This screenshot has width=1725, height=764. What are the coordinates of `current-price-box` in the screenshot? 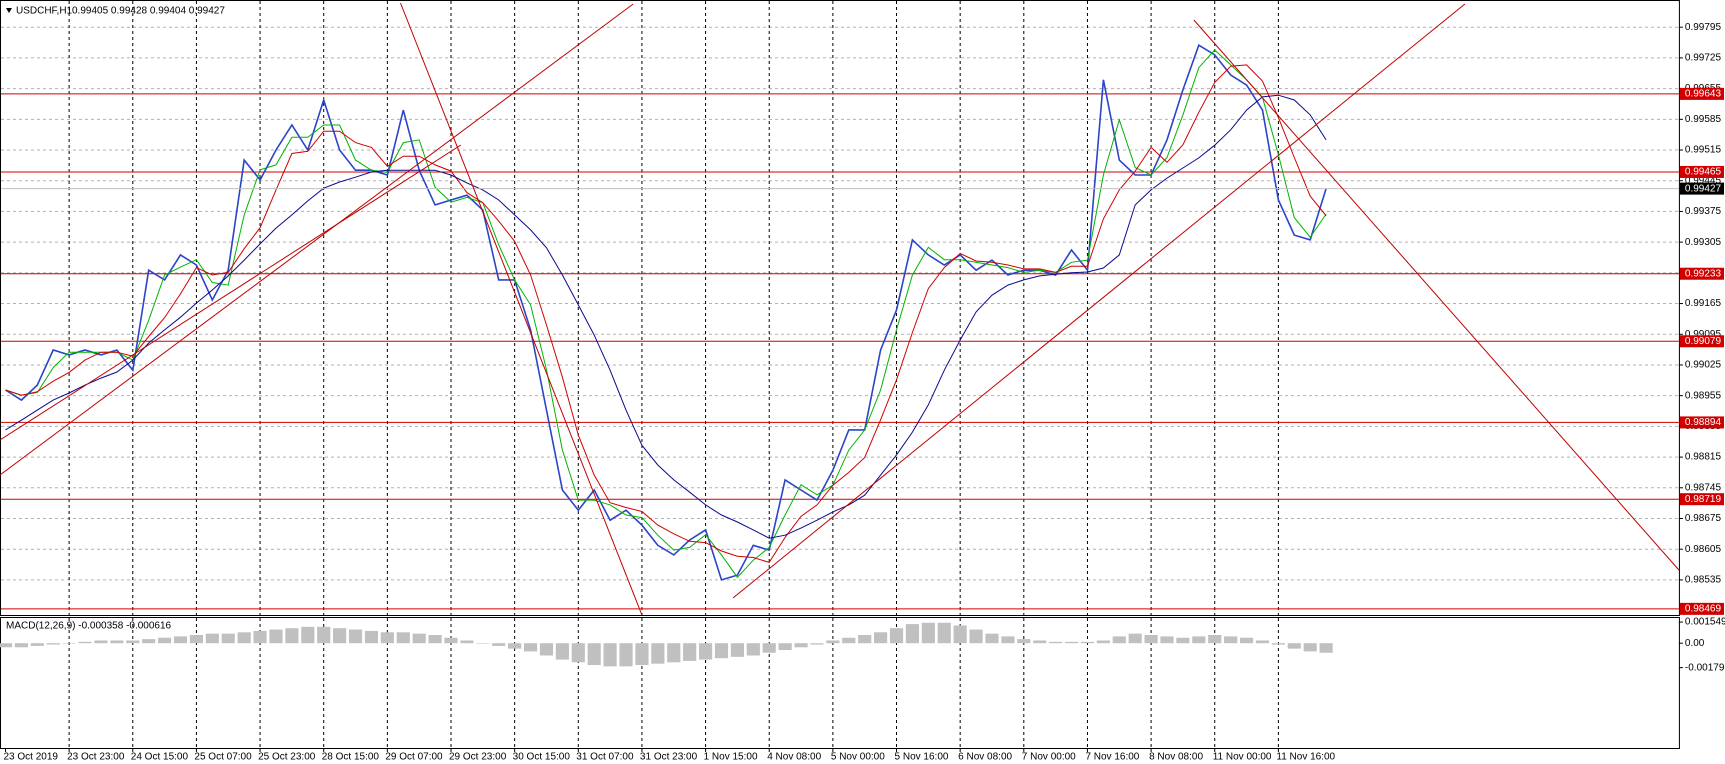 It's located at (1701, 188).